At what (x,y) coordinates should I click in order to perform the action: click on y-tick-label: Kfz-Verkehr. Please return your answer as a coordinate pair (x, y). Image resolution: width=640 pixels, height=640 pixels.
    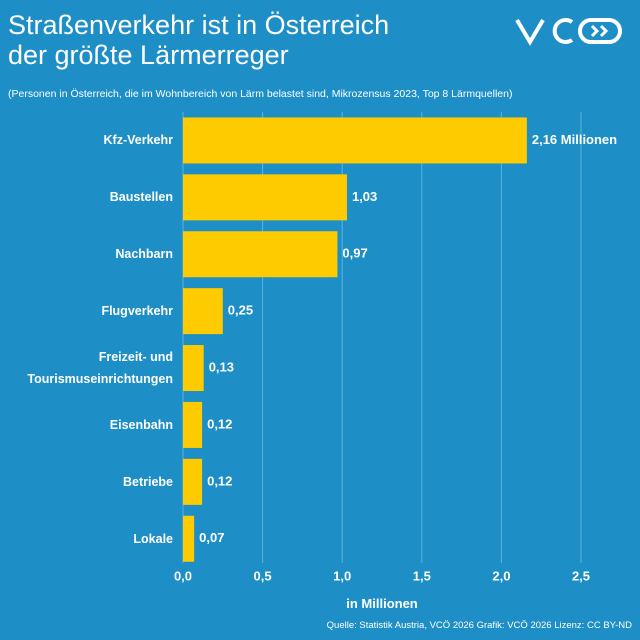
    Looking at the image, I should click on (138, 140).